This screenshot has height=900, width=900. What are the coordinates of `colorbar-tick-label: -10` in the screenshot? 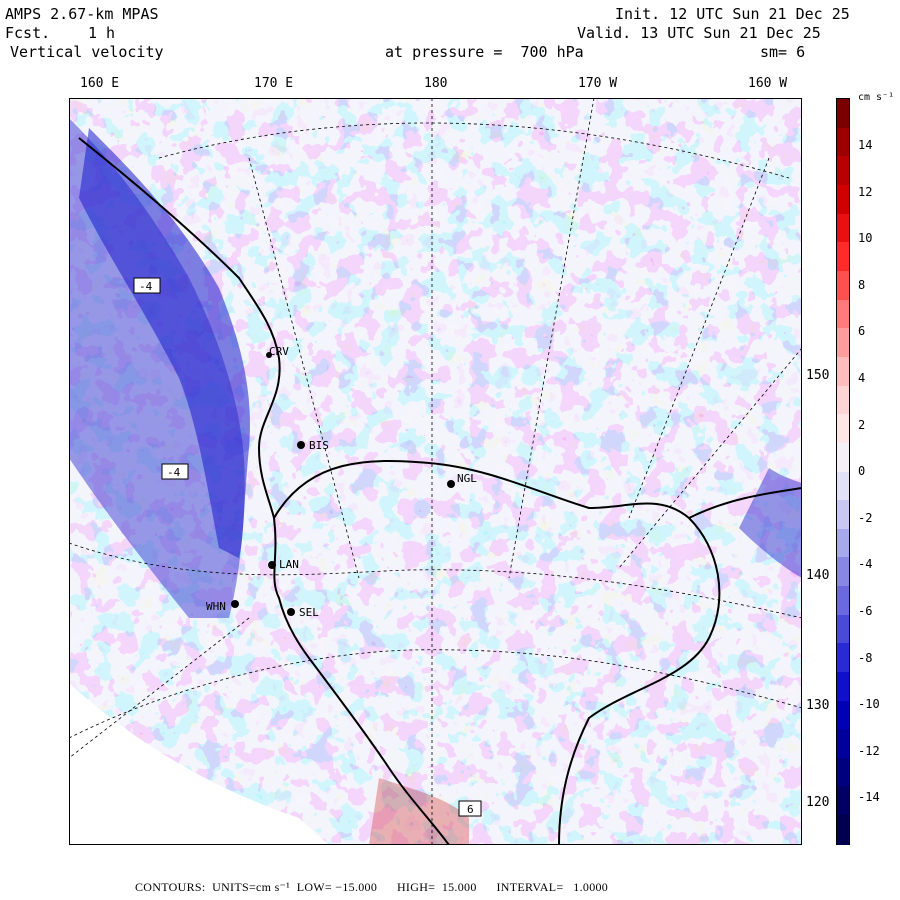 It's located at (869, 704).